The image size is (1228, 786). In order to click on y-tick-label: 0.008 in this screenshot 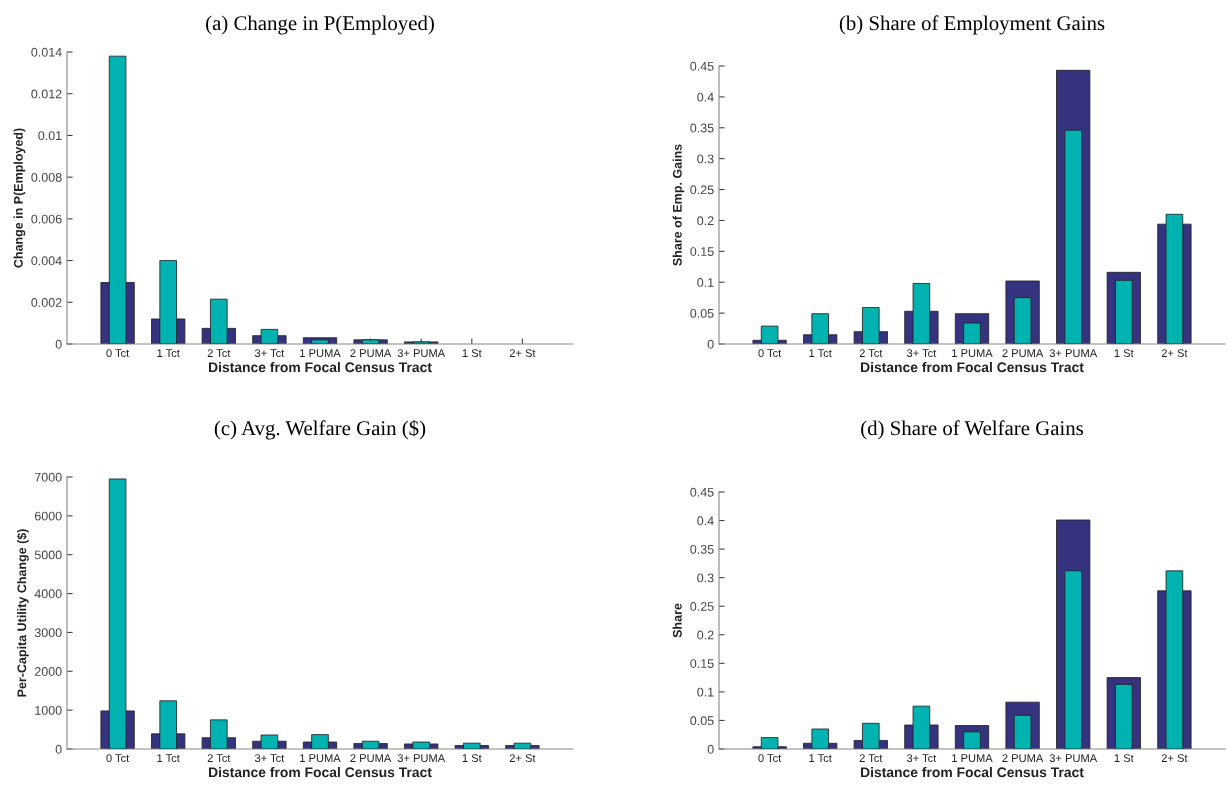, I will do `click(46, 177)`.